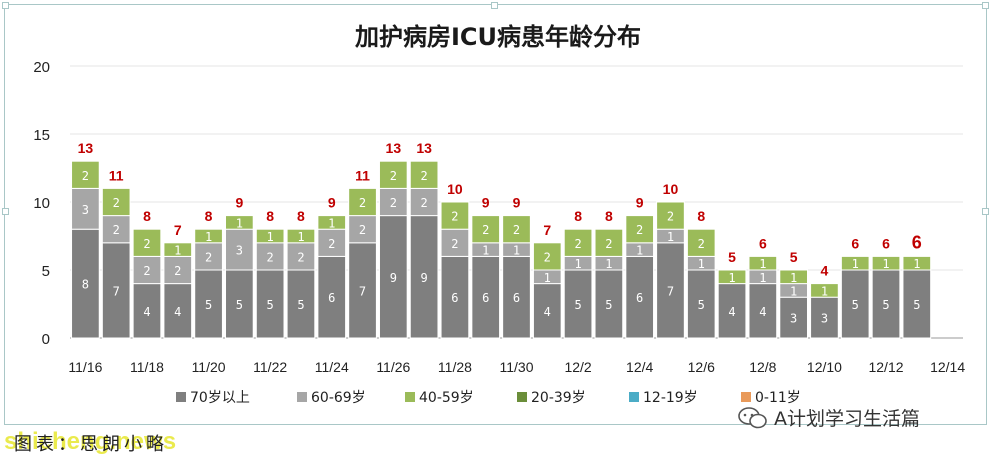  I want to click on account-watermark: A计划学习生活篇, so click(829, 417).